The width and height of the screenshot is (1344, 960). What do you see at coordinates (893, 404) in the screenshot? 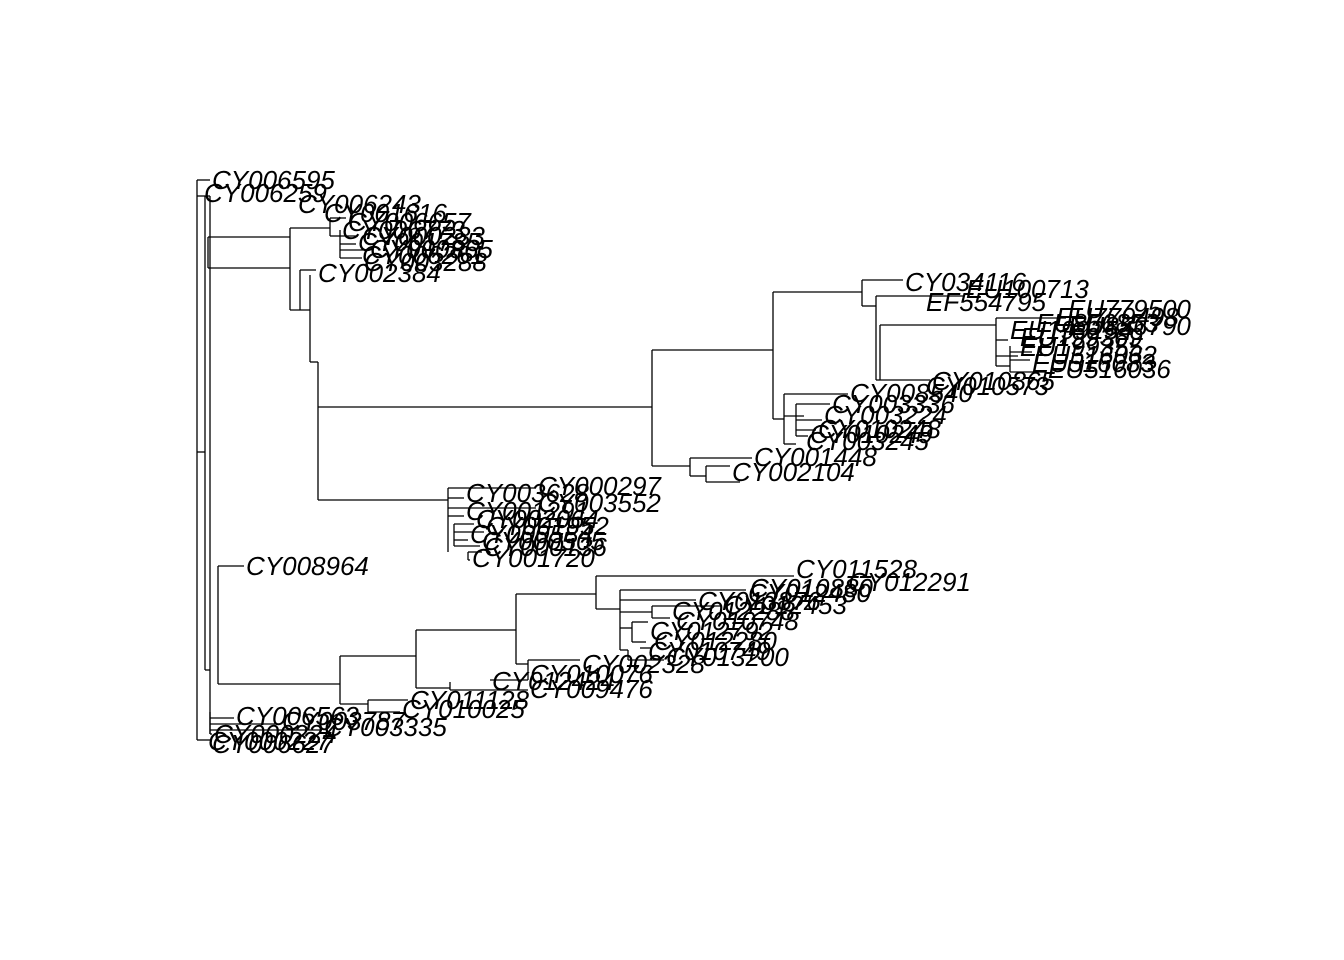
I see `tip-label: CY003336` at bounding box center [893, 404].